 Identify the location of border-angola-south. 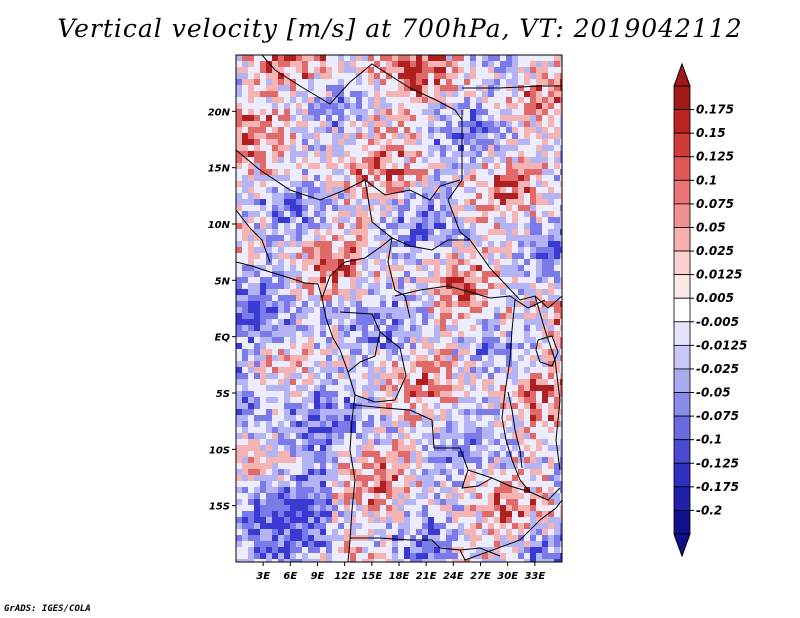
(425, 547).